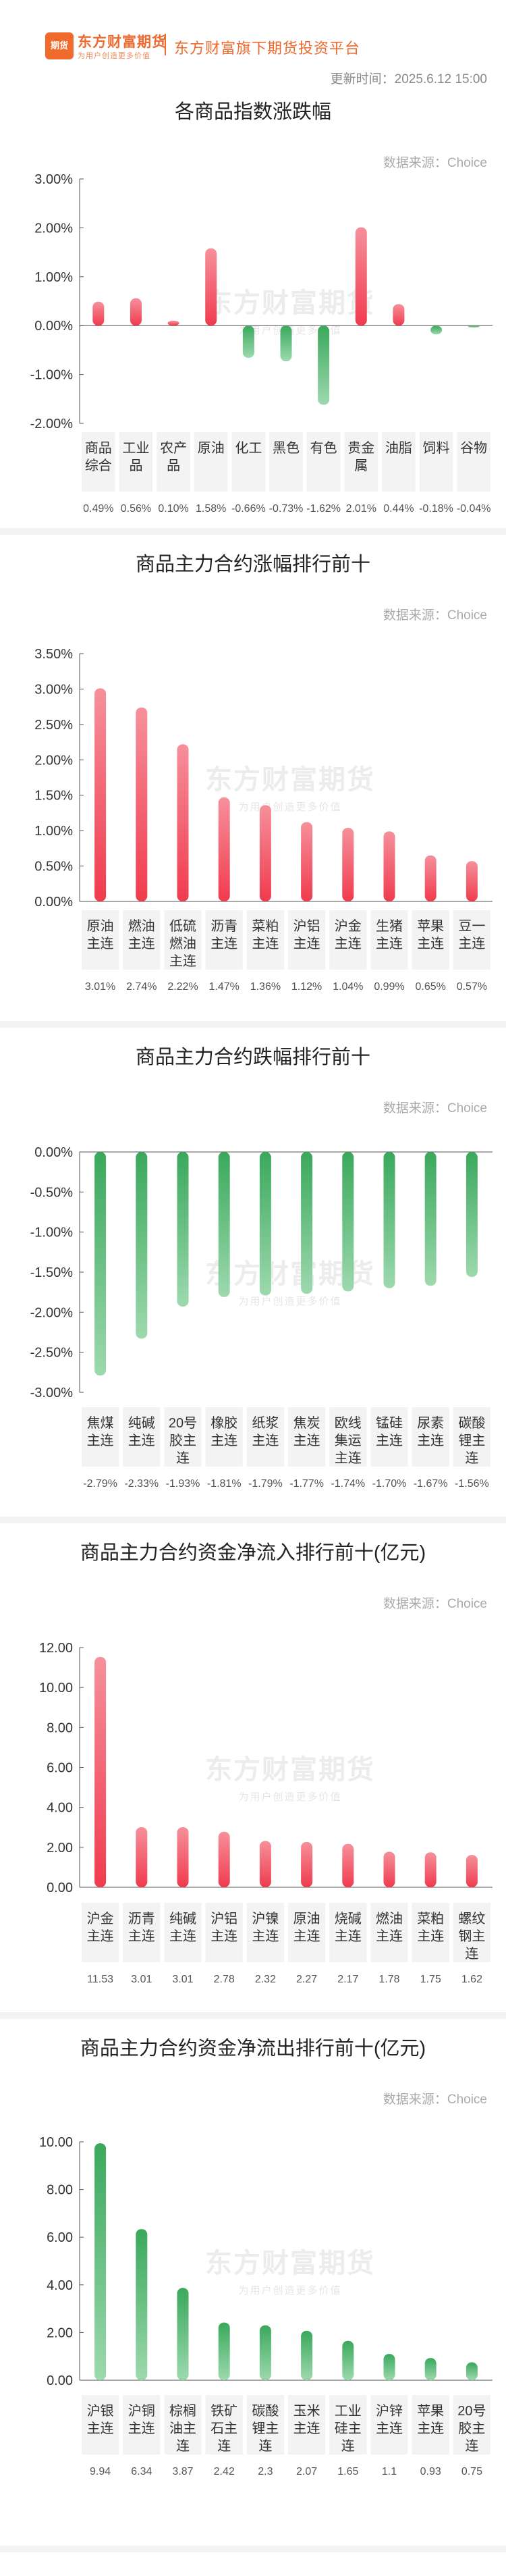  Describe the element at coordinates (56, 2142) in the screenshot. I see `y-tick-label: 10.00` at that location.